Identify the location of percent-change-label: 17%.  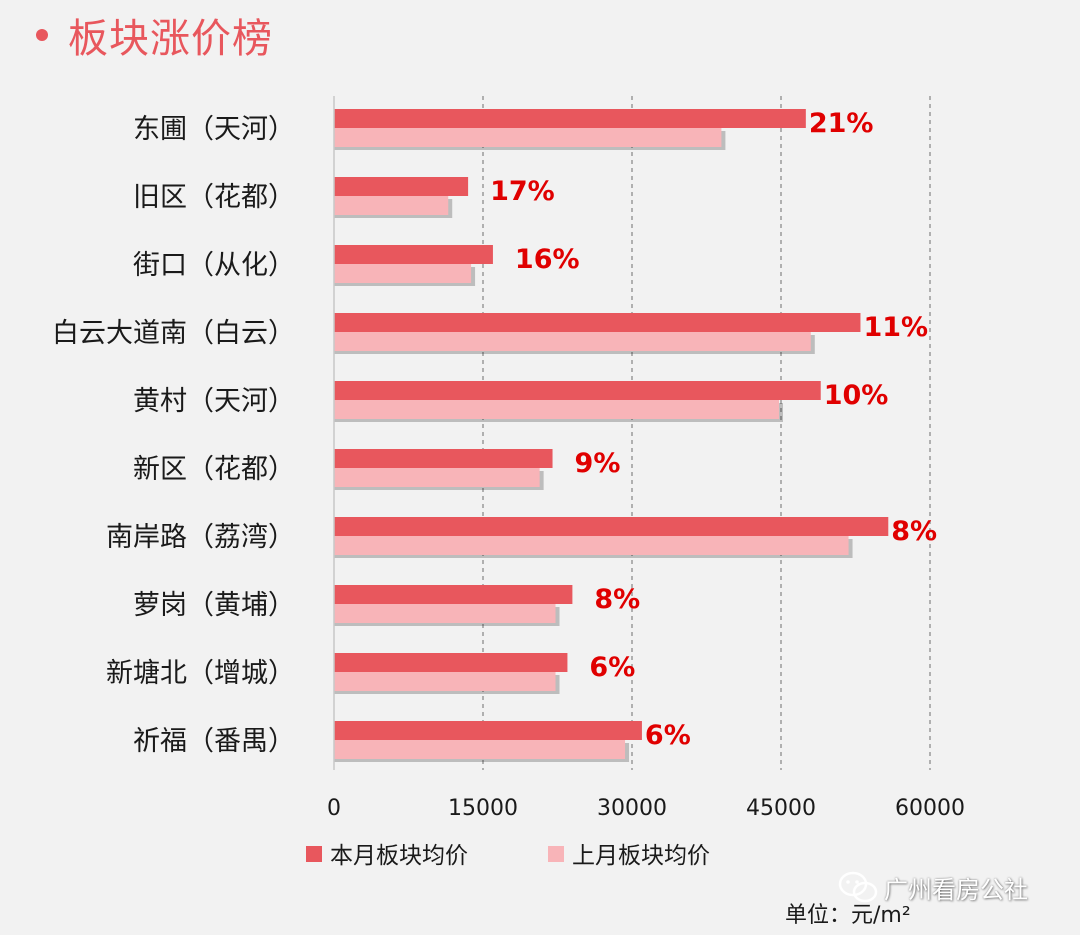
(522, 191).